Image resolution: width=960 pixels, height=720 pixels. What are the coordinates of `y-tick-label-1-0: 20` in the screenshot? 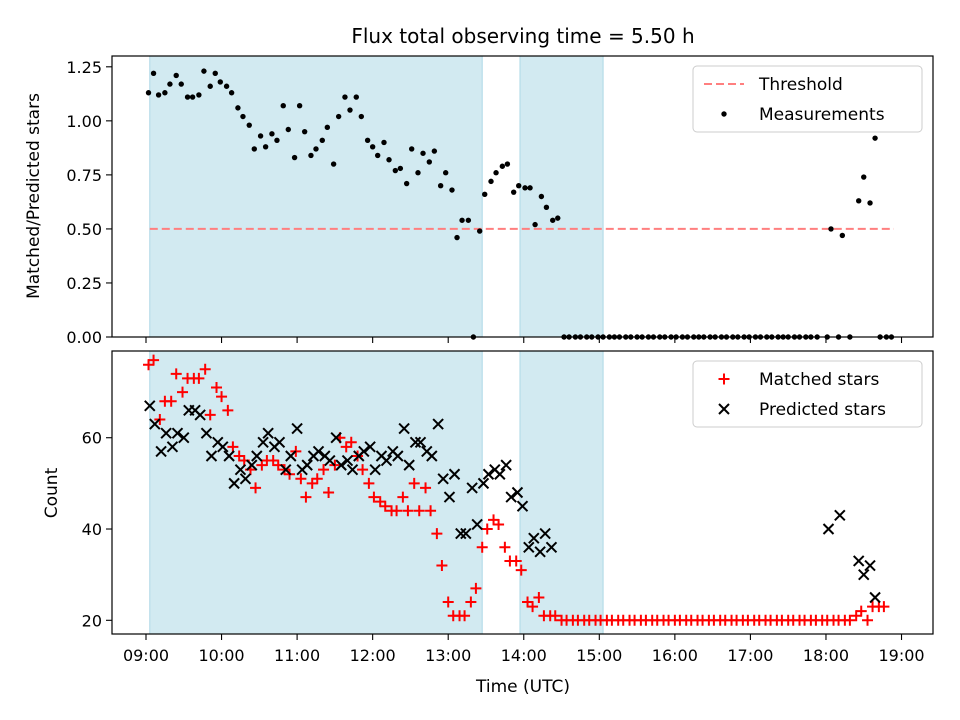 It's located at (92, 620).